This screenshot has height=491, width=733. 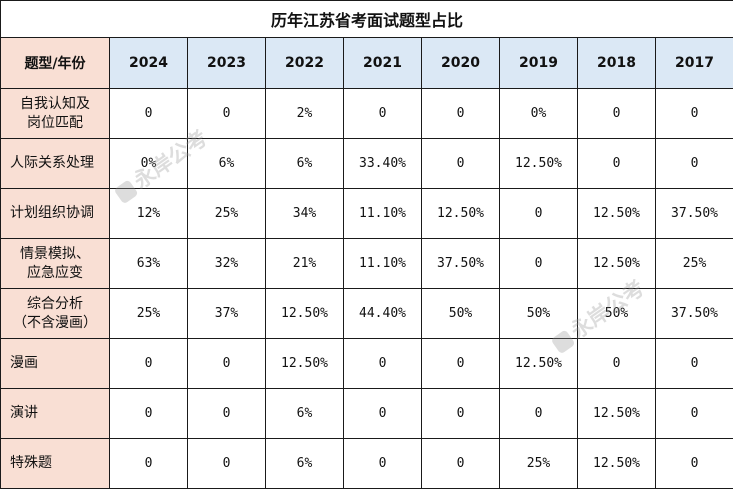 I want to click on table-cell: 34%, so click(x=304, y=213).